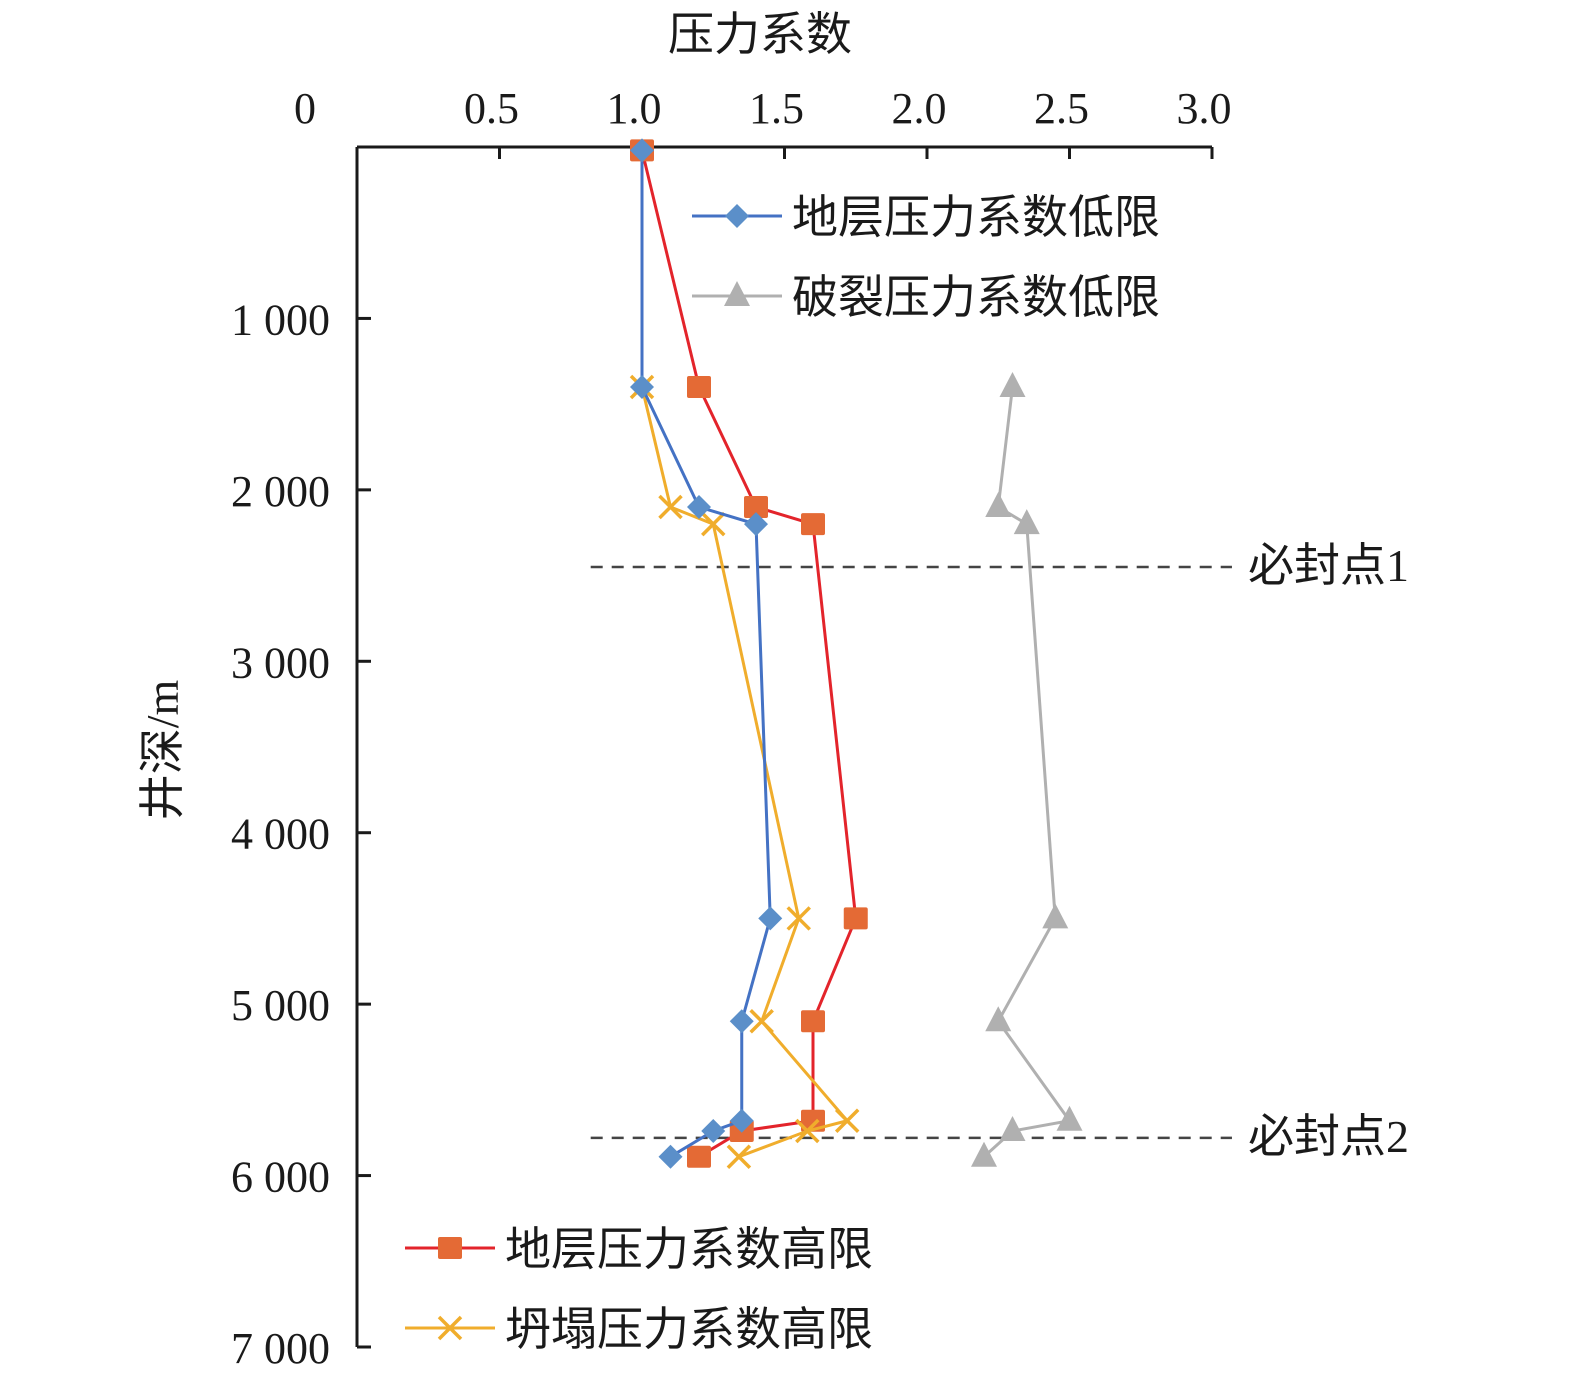  Describe the element at coordinates (280, 1177) in the screenshot. I see `y-tick-label: 6 000` at that location.